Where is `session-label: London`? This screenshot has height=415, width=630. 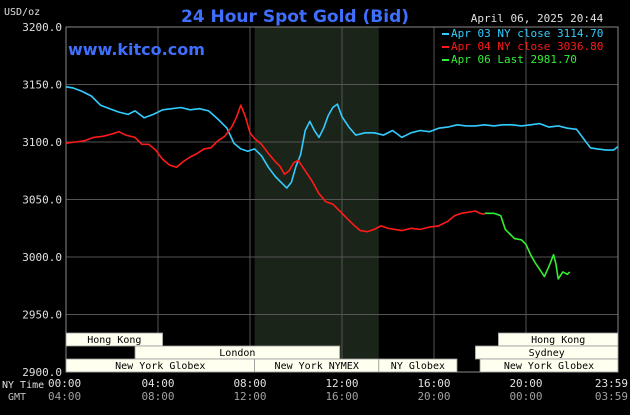
session-label: London is located at coordinates (237, 353).